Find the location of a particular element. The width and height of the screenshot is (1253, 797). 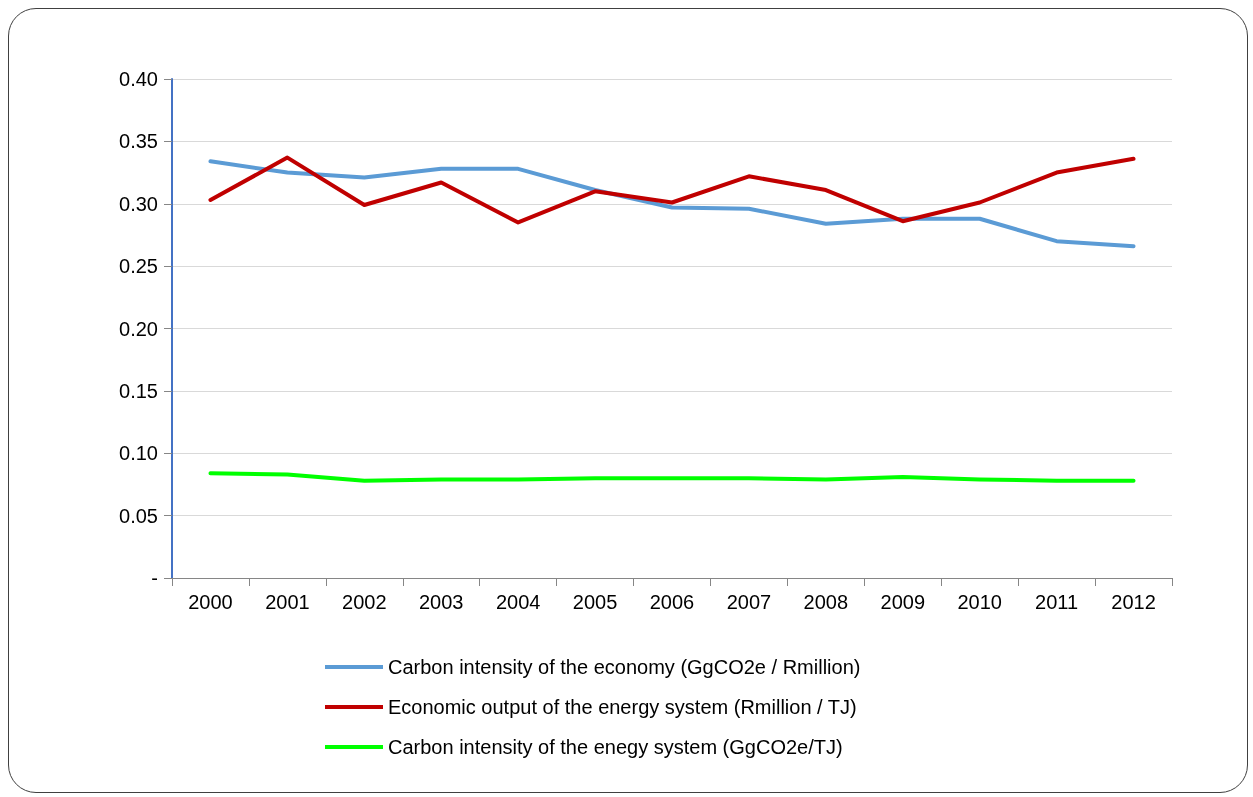

y-tick-label: 0.30 is located at coordinates (138, 203).